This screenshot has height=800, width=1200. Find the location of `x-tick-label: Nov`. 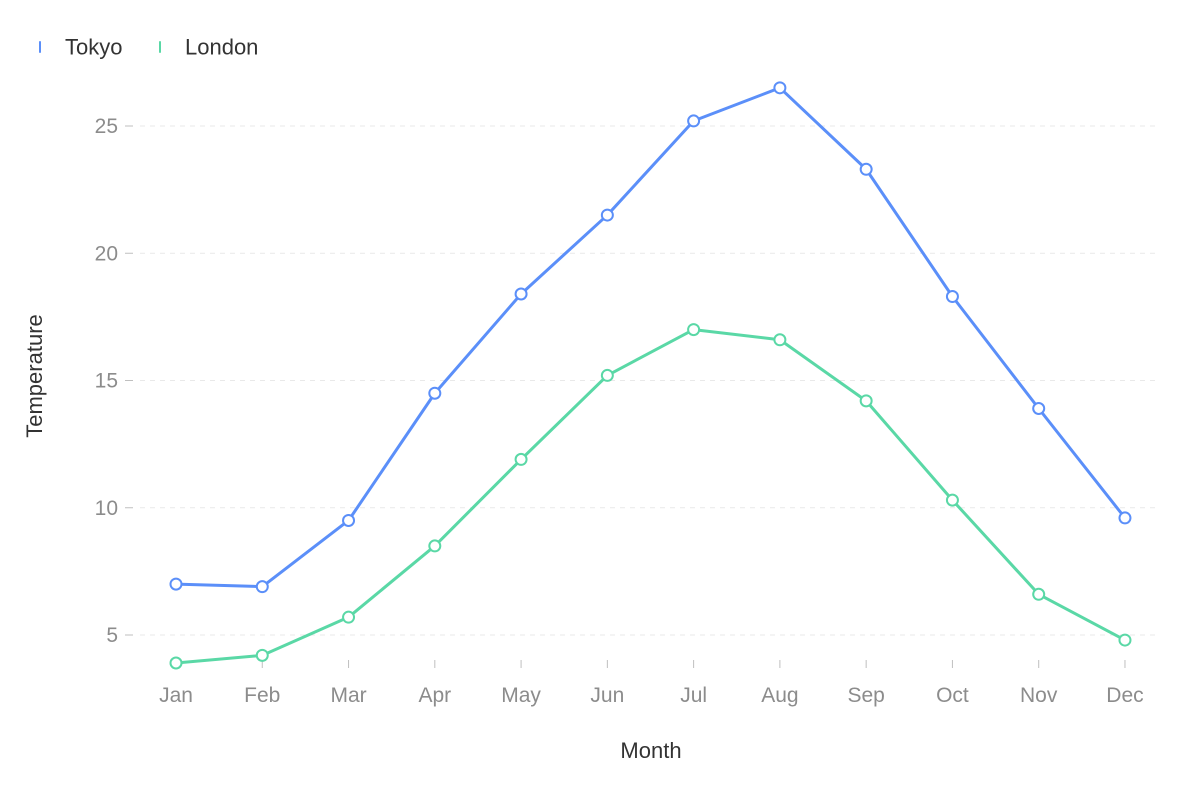

x-tick-label: Nov is located at coordinates (1039, 695).